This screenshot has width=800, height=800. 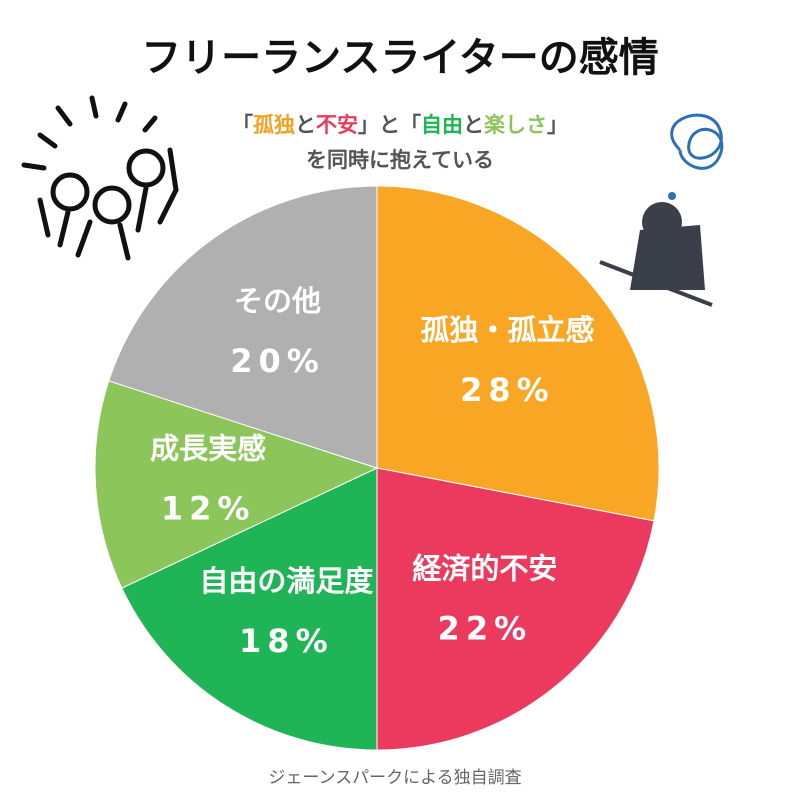 What do you see at coordinates (277, 301) in the screenshot?
I see `slice-label: その他` at bounding box center [277, 301].